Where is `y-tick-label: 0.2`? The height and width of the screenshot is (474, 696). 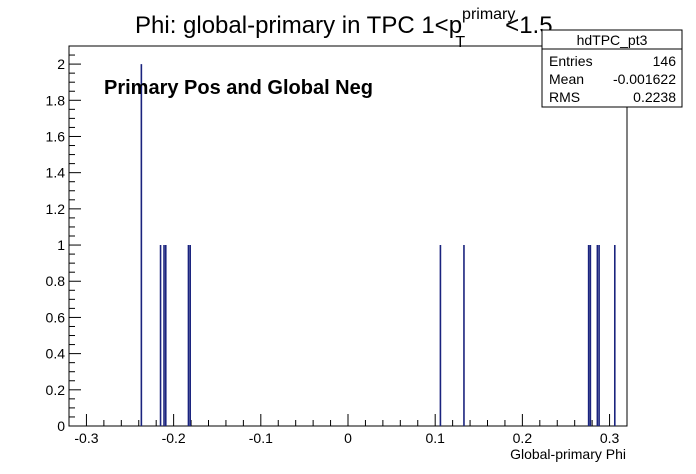
y-tick-label: 0.2 is located at coordinates (56, 390).